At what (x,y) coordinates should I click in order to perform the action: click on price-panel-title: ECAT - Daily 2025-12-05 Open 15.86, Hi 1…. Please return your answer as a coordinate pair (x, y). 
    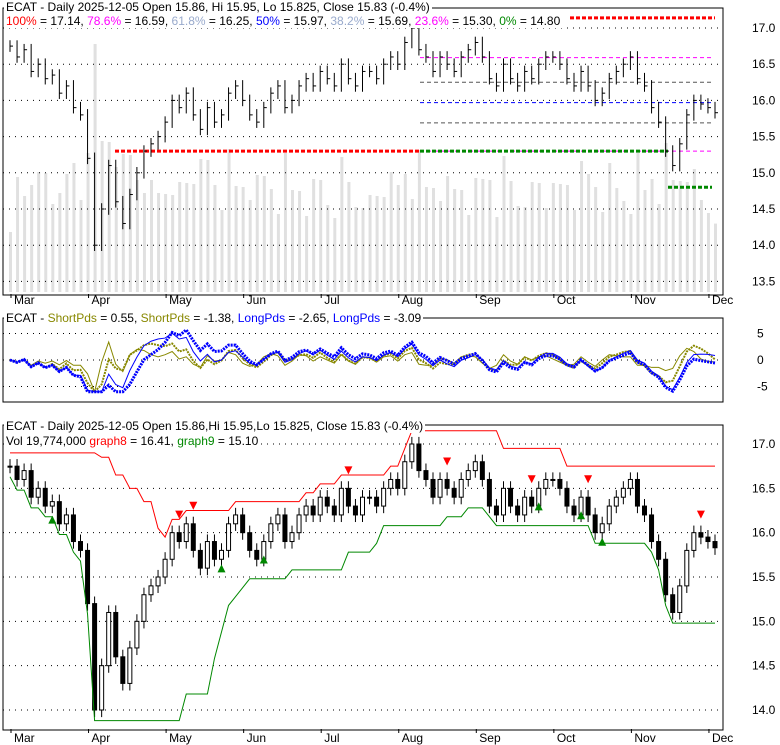
    Looking at the image, I should click on (218, 7).